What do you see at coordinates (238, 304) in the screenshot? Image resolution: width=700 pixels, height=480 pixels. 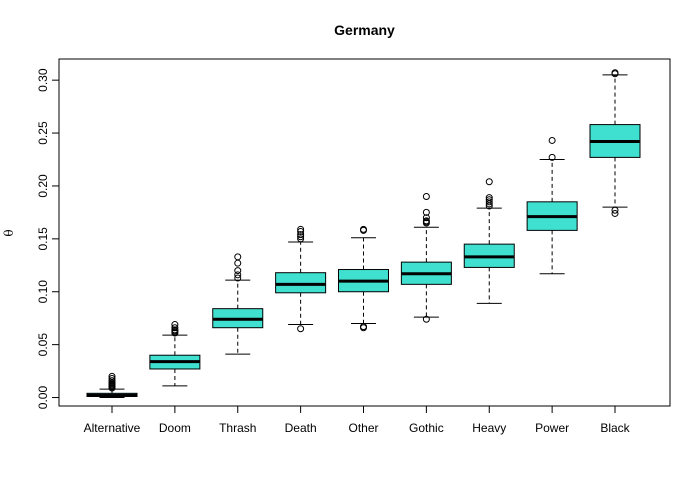 I see `box-thrash` at bounding box center [238, 304].